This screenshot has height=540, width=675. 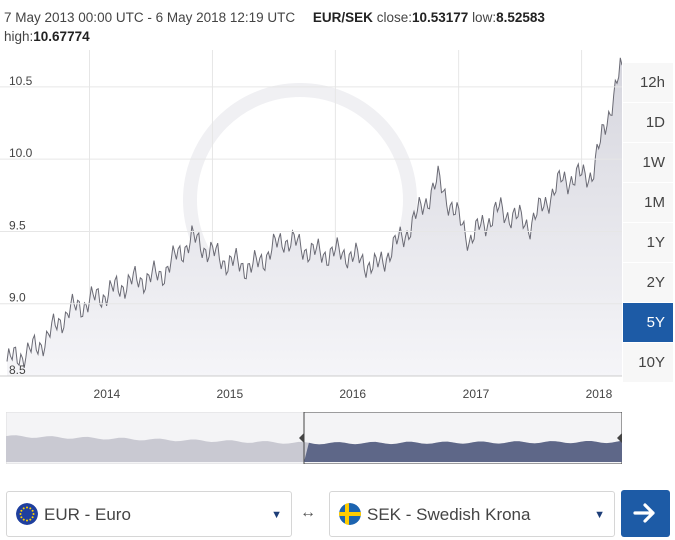 What do you see at coordinates (476, 394) in the screenshot?
I see `x-tick-label: 2017` at bounding box center [476, 394].